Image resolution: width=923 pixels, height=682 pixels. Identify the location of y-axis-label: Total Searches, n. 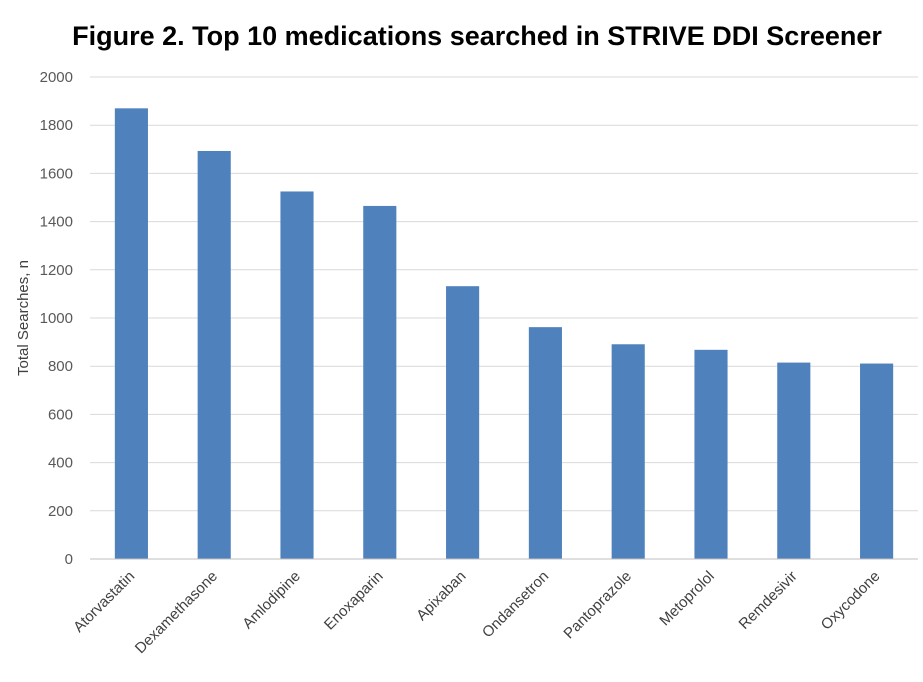
(23, 318).